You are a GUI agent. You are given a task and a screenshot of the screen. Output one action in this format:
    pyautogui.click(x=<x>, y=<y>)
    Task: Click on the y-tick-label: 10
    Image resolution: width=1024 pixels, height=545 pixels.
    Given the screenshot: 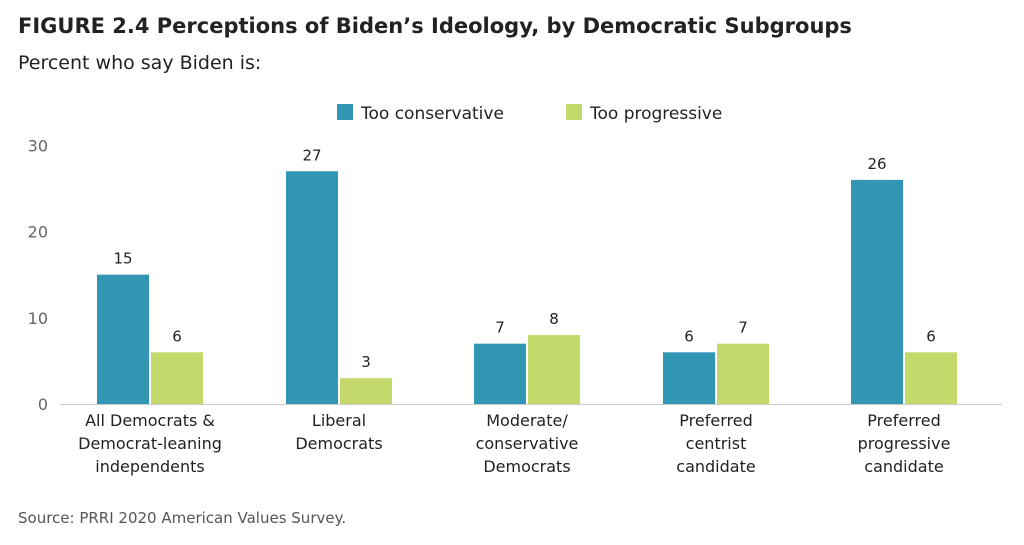 What is the action you would take?
    pyautogui.click(x=38, y=318)
    